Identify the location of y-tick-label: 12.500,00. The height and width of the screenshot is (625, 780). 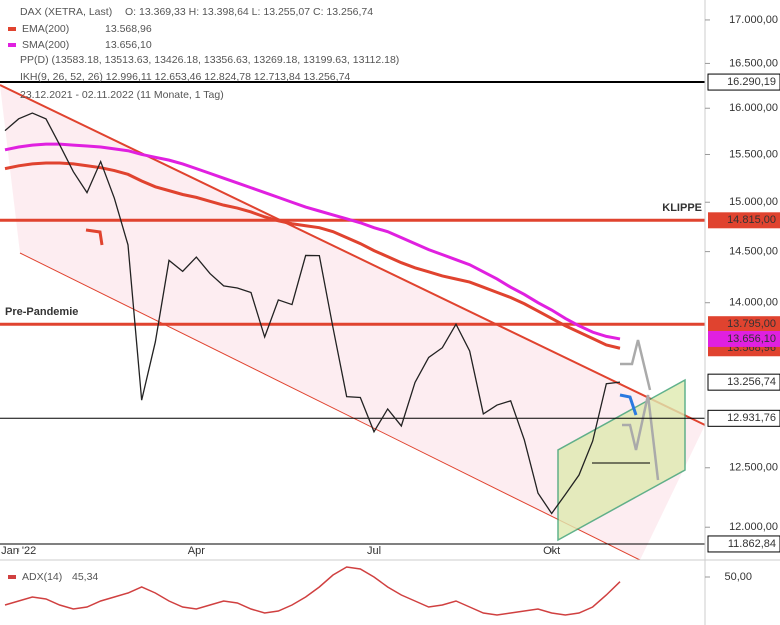
(753, 468).